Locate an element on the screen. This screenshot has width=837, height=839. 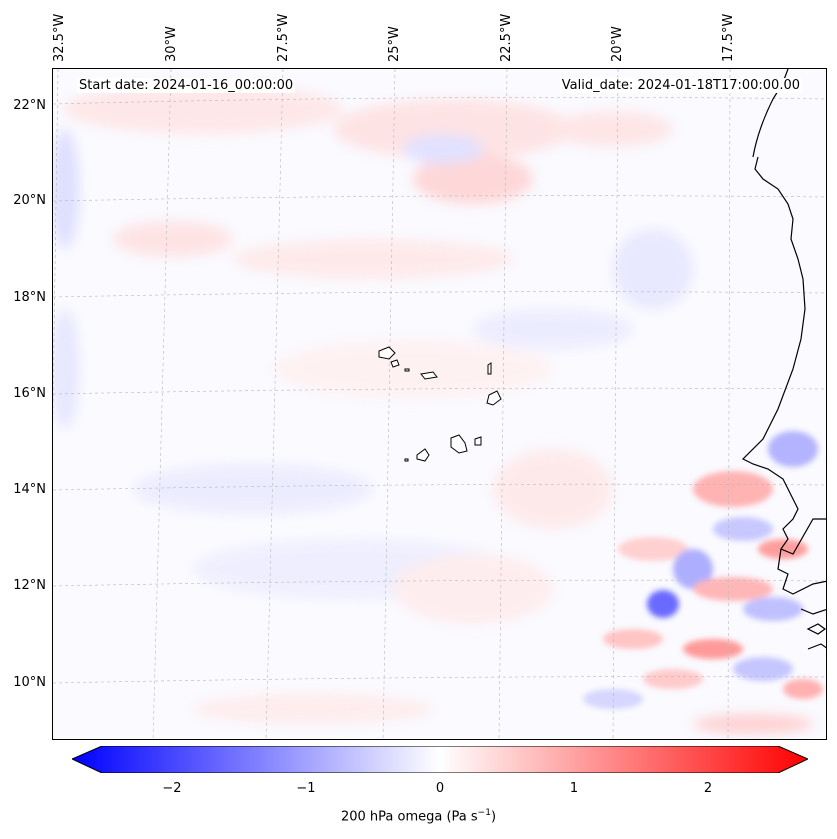
lon-label: 30°W is located at coordinates (171, 44).